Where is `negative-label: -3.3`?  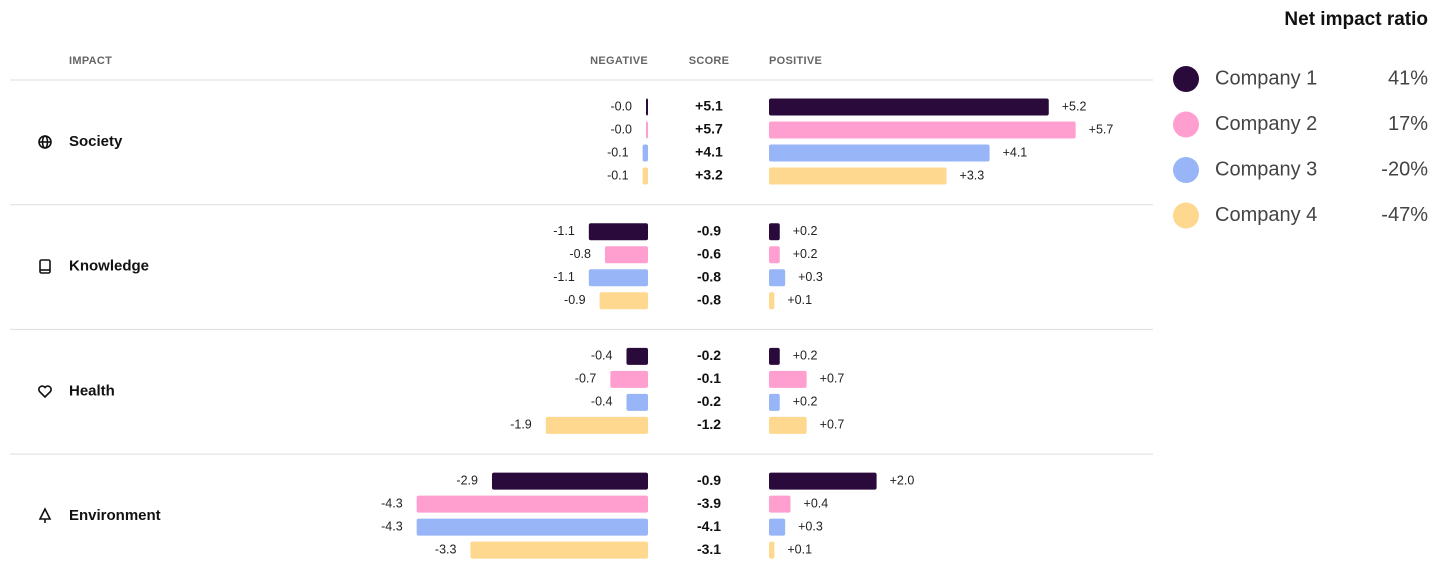
negative-label: -3.3 is located at coordinates (446, 549).